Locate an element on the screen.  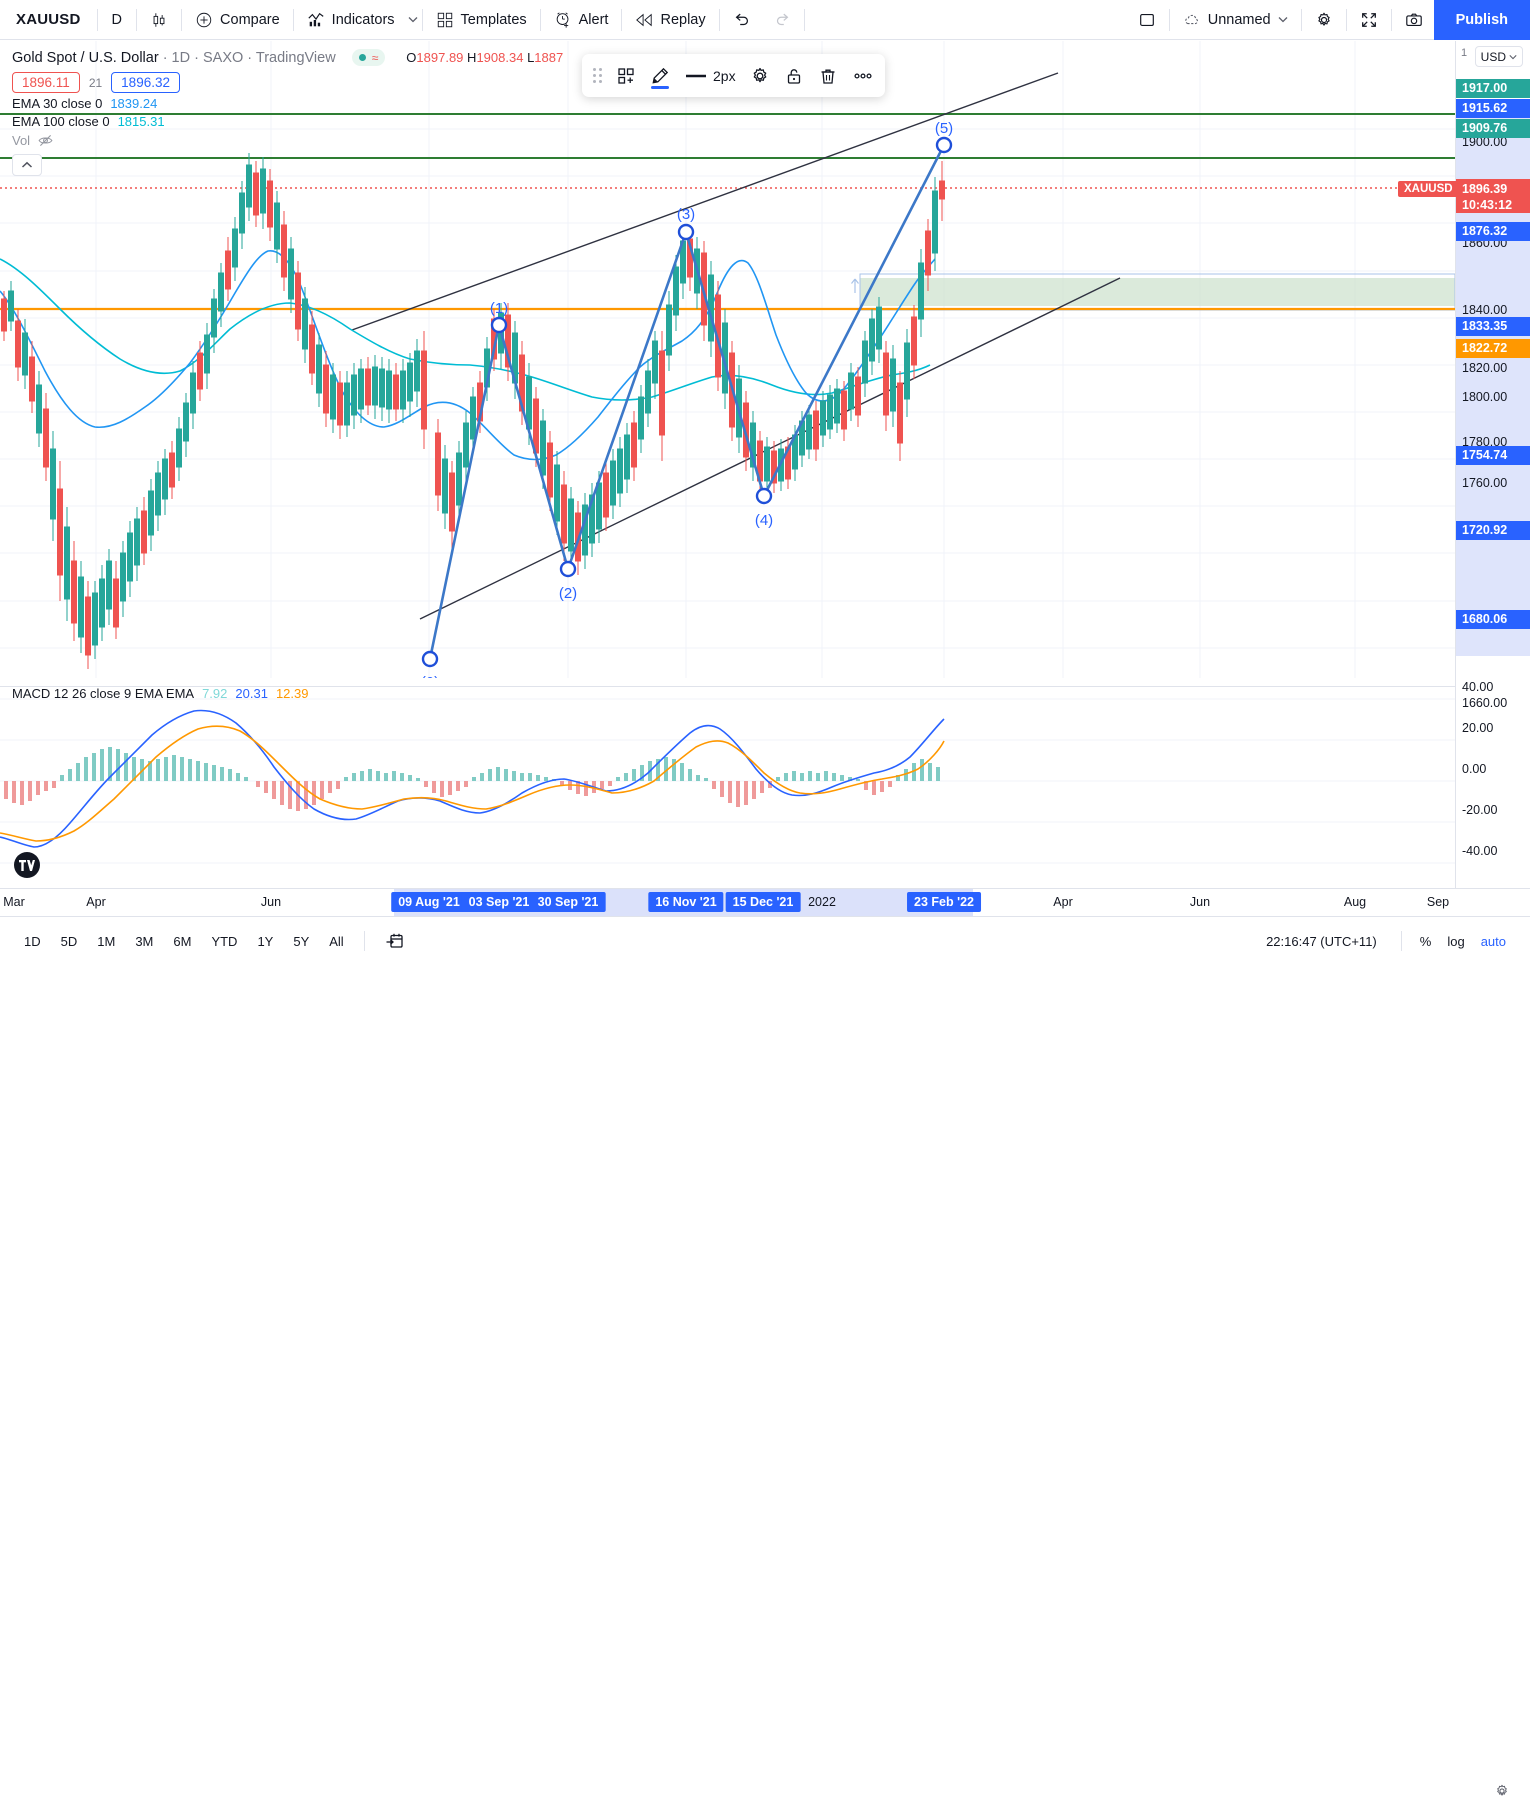
publish-button: Publish is located at coordinates (1481, 20).